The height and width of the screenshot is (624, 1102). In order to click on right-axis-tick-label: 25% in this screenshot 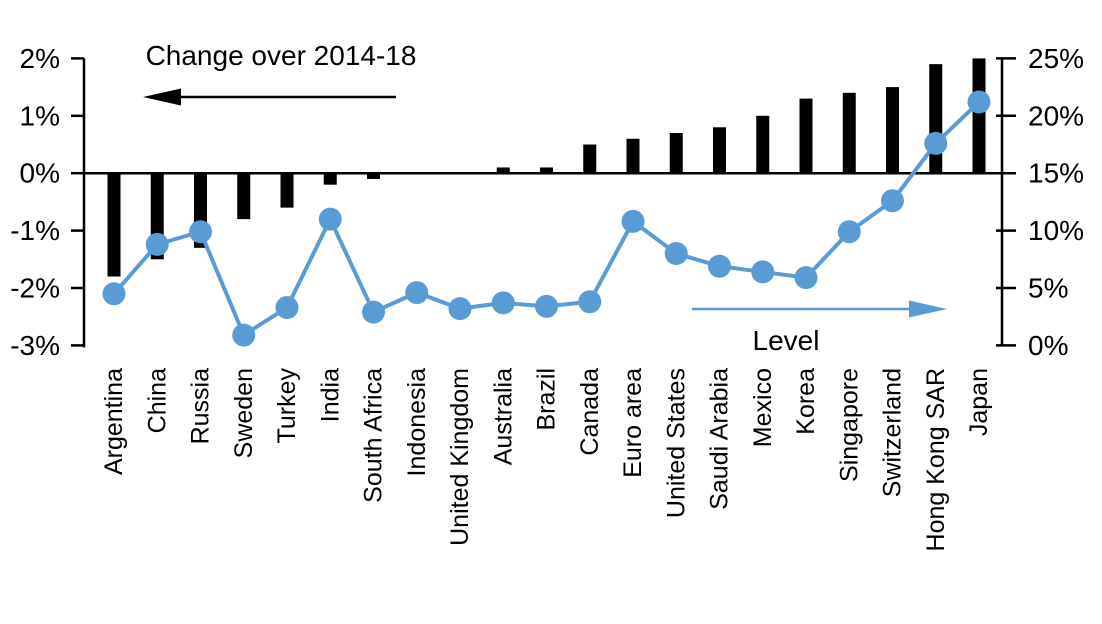, I will do `click(1056, 58)`.